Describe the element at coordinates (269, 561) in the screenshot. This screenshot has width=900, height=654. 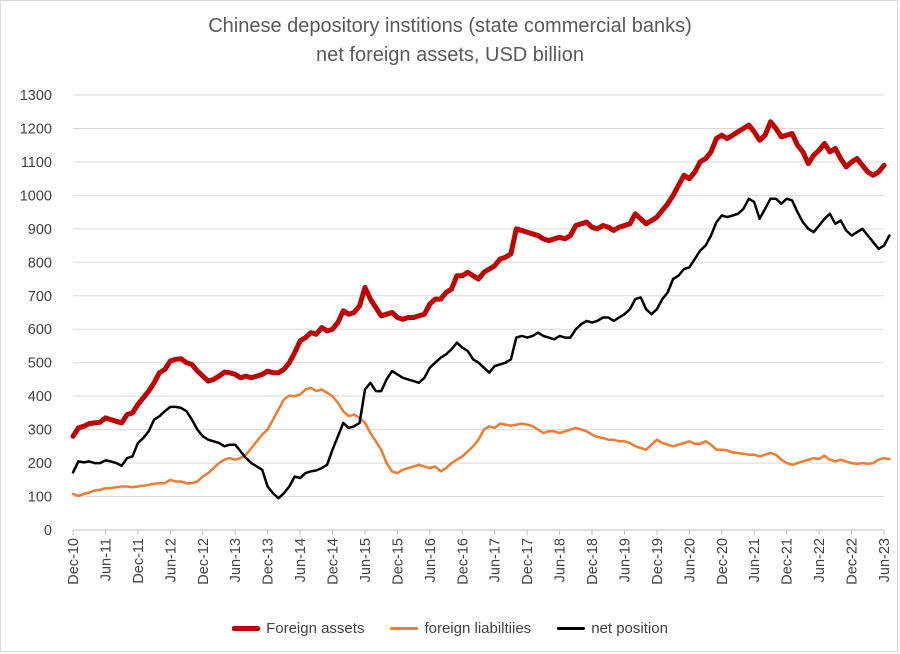
I see `x-tick-label: Dec-13` at that location.